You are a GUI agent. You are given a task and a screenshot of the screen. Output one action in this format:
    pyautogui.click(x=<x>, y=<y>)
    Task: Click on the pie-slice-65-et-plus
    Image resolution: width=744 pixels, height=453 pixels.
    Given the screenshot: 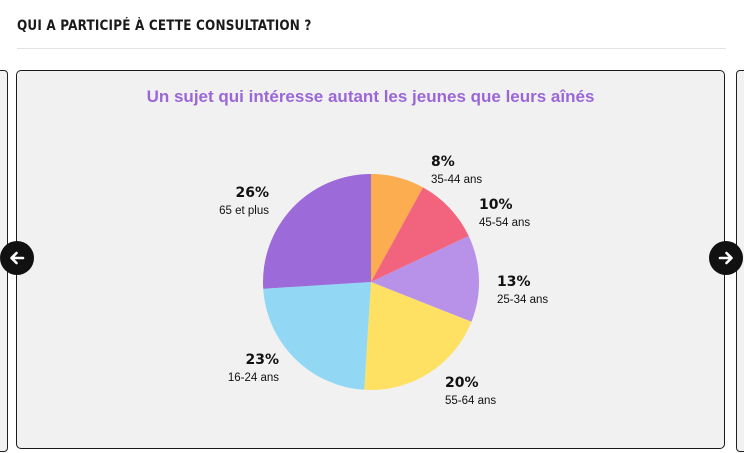 What is the action you would take?
    pyautogui.click(x=317, y=231)
    